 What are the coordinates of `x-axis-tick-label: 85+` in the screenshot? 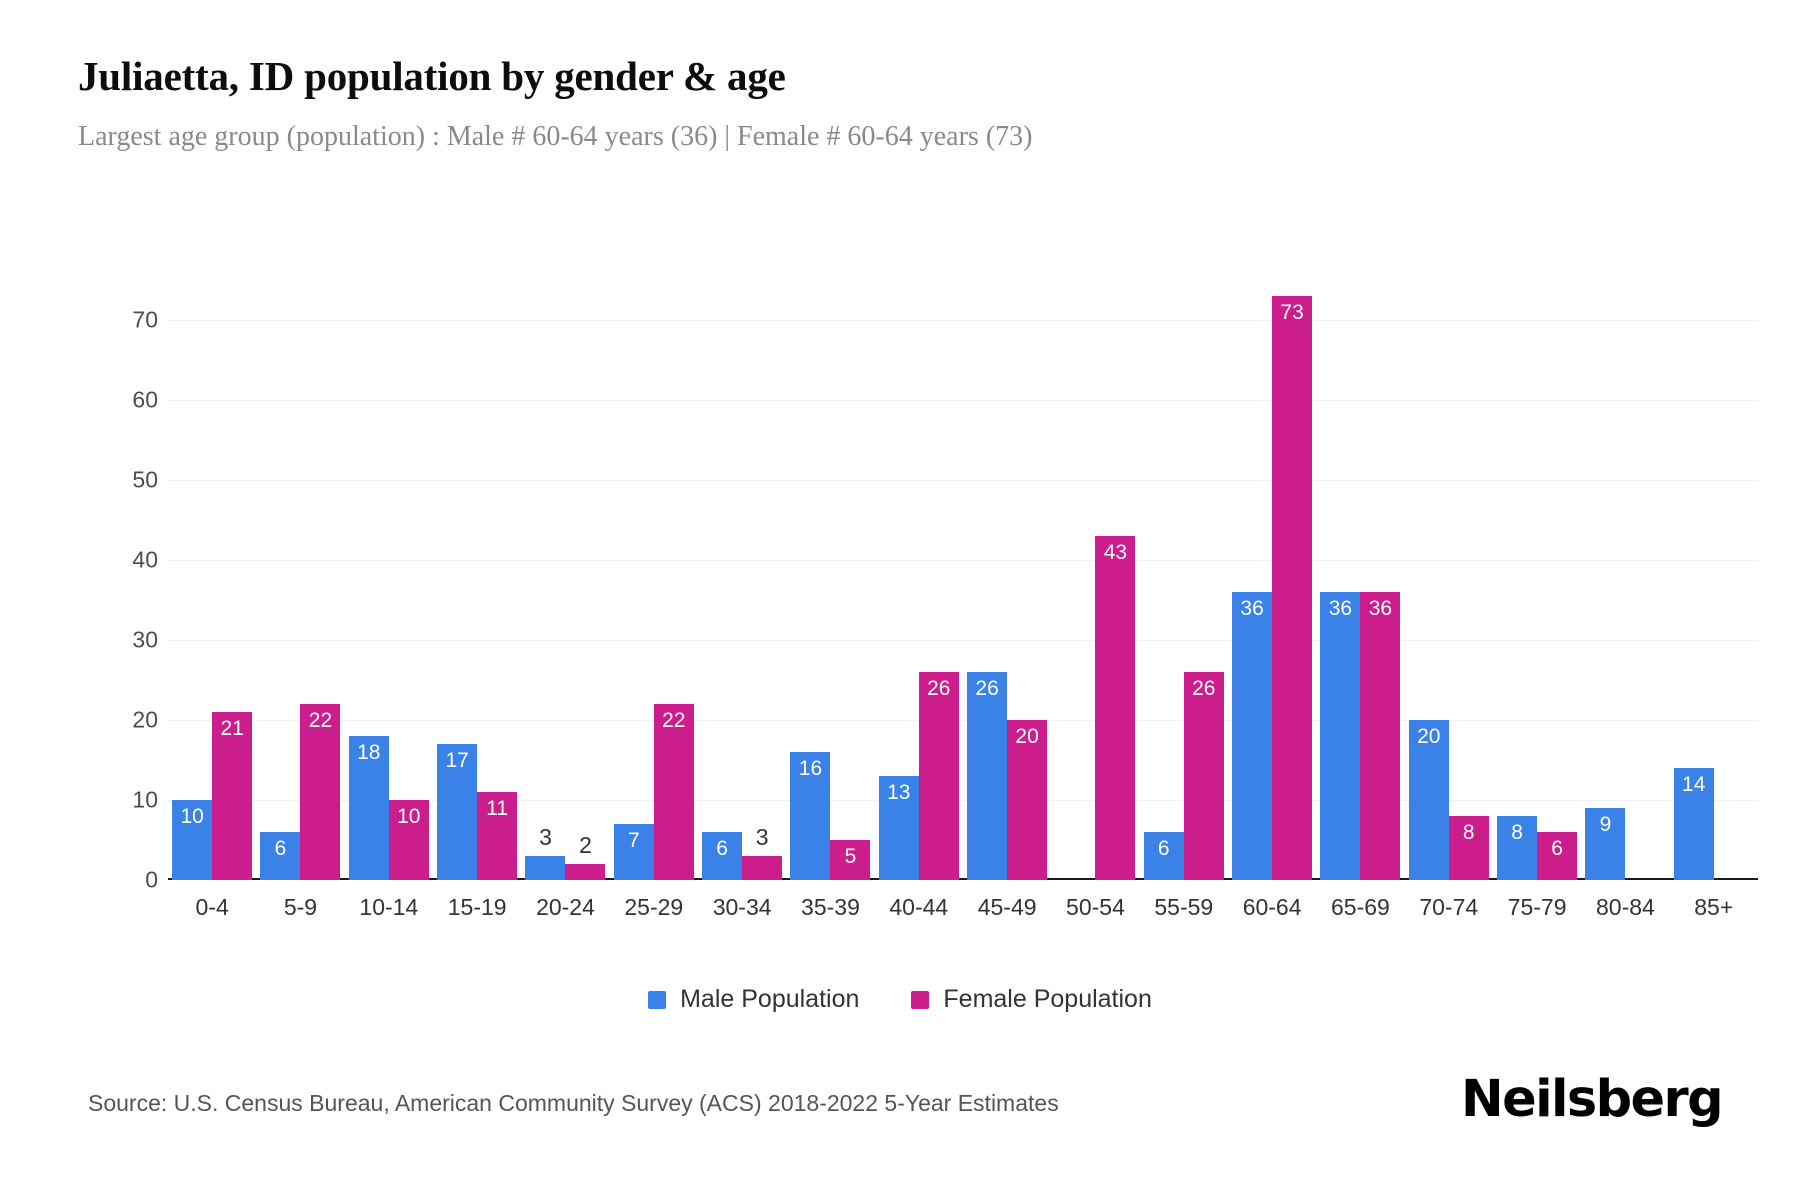 It's located at (1714, 907).